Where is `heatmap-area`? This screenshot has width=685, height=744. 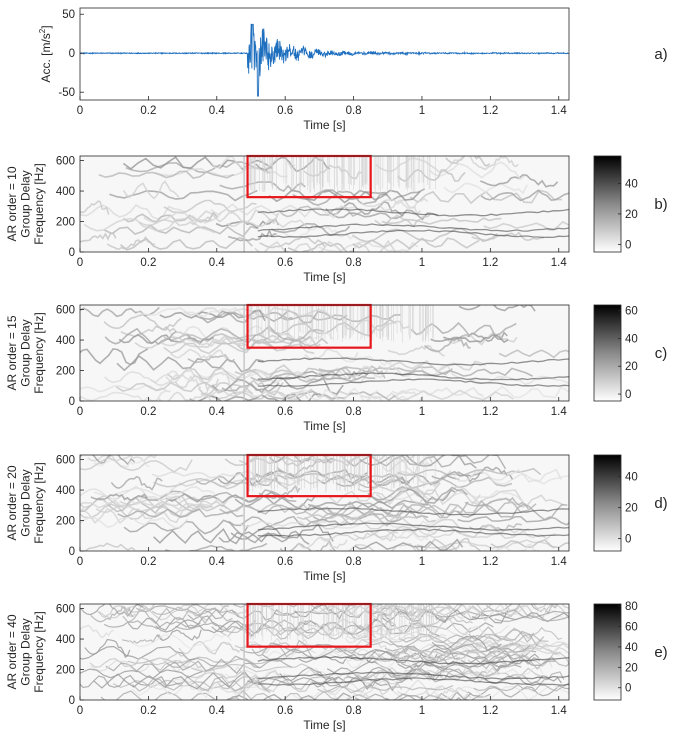
heatmap-area is located at coordinates (324, 503).